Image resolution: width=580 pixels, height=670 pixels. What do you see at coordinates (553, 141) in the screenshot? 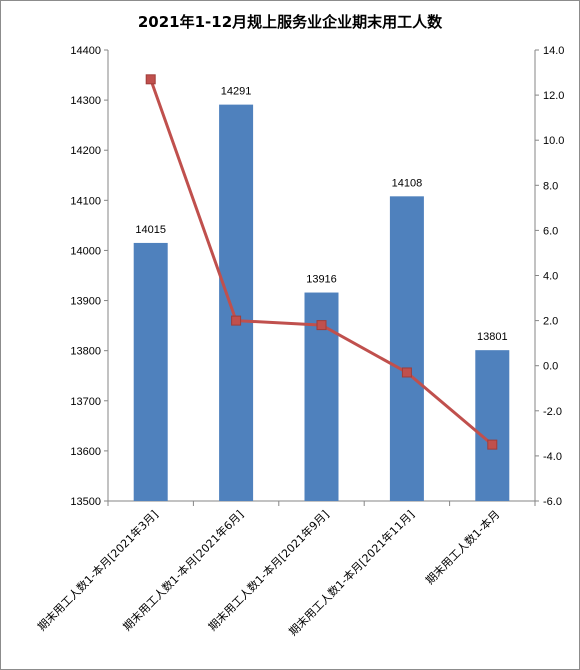
I see `y-right-tick-label: 10.0` at bounding box center [553, 141].